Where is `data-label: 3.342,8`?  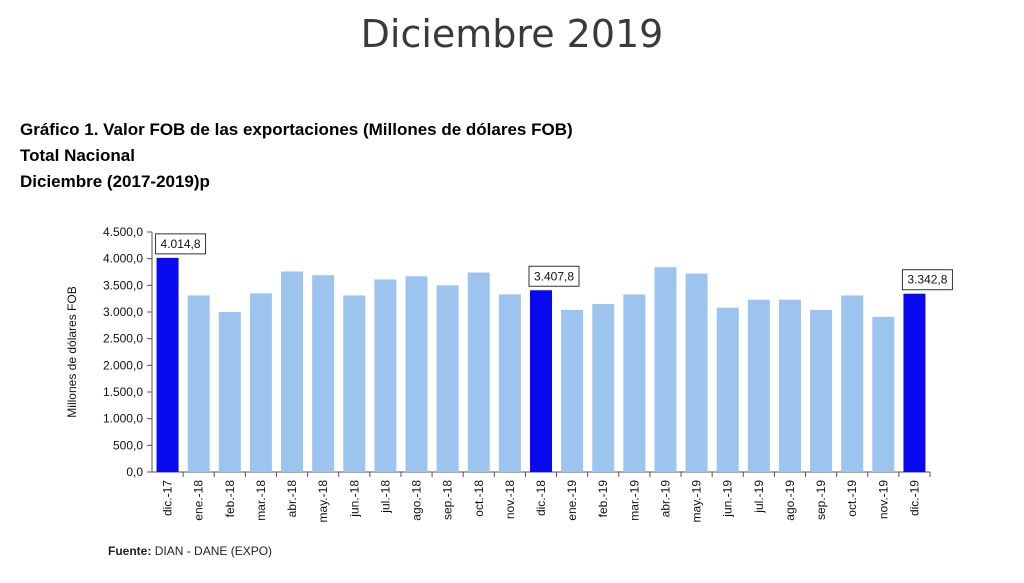 data-label: 3.342,8 is located at coordinates (927, 280).